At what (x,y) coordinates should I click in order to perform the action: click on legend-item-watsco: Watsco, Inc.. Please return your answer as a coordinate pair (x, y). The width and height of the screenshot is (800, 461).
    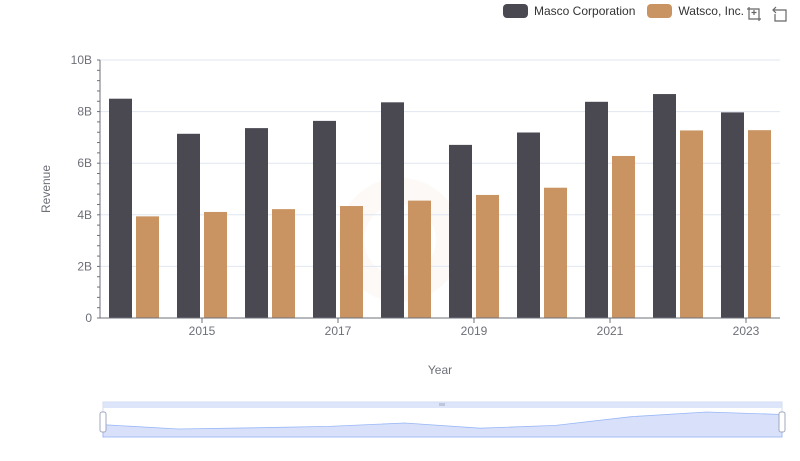
    Looking at the image, I should click on (695, 11).